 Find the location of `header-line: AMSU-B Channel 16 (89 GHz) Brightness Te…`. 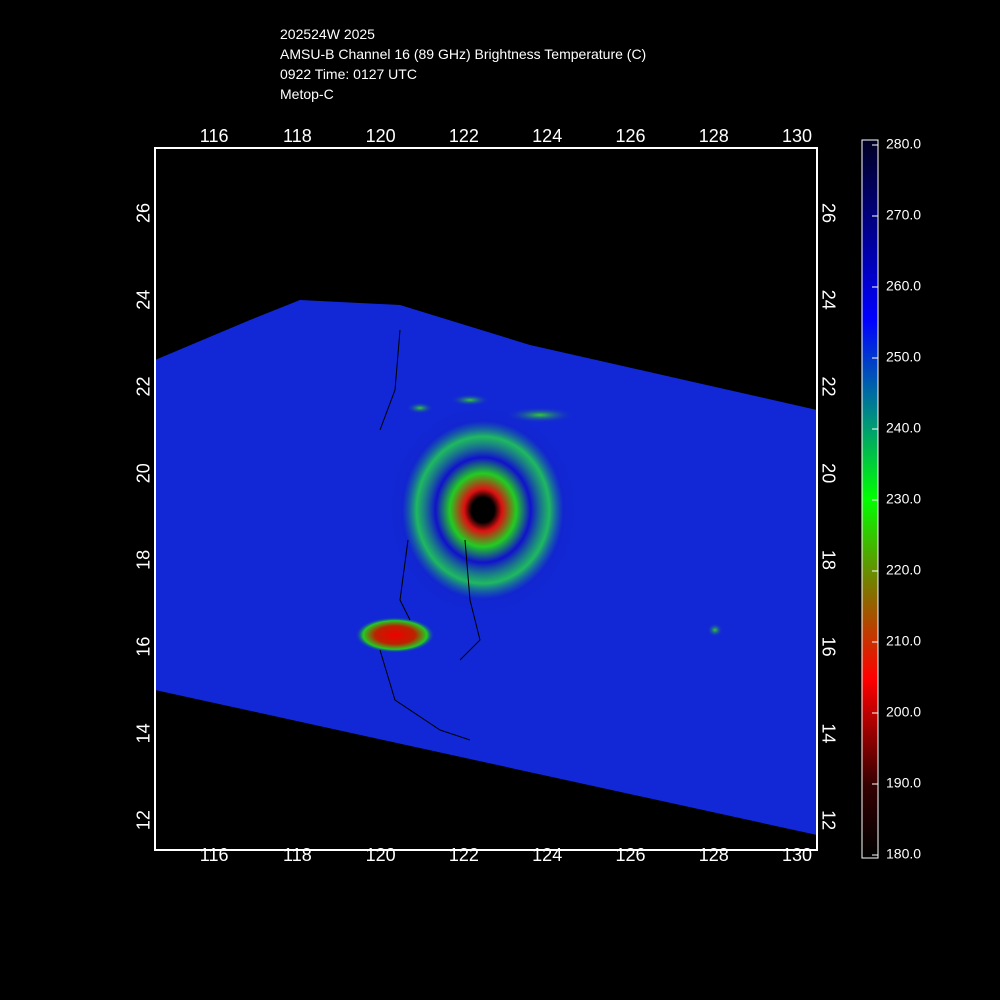

header-line: AMSU-B Channel 16 (89 GHz) Brightness Te… is located at coordinates (463, 54).